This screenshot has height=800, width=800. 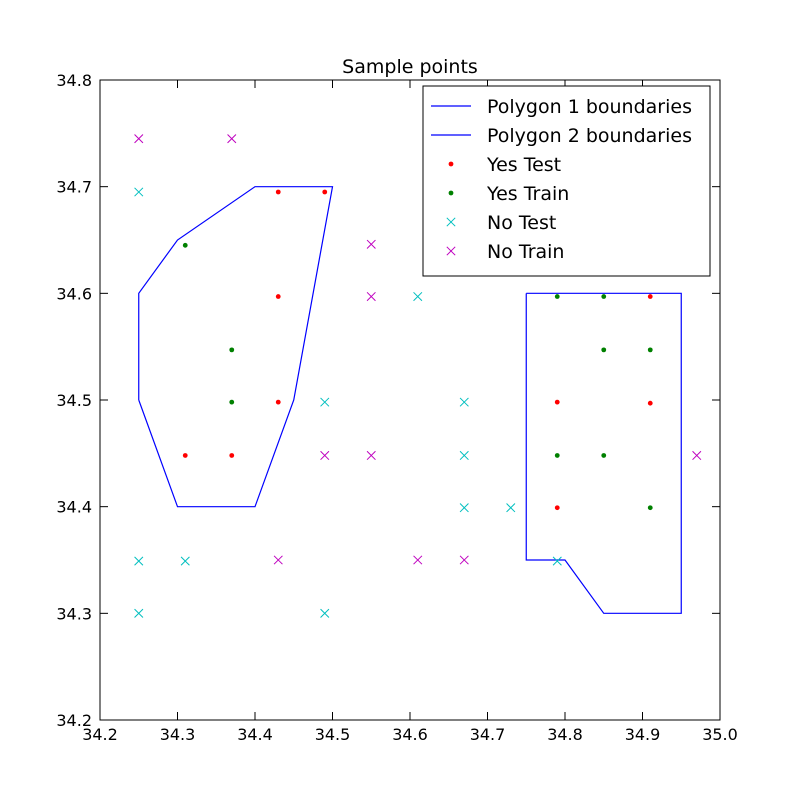 I want to click on legend-item-polygon-1-boundaries: Polygon 1 boundaries, so click(x=561, y=107).